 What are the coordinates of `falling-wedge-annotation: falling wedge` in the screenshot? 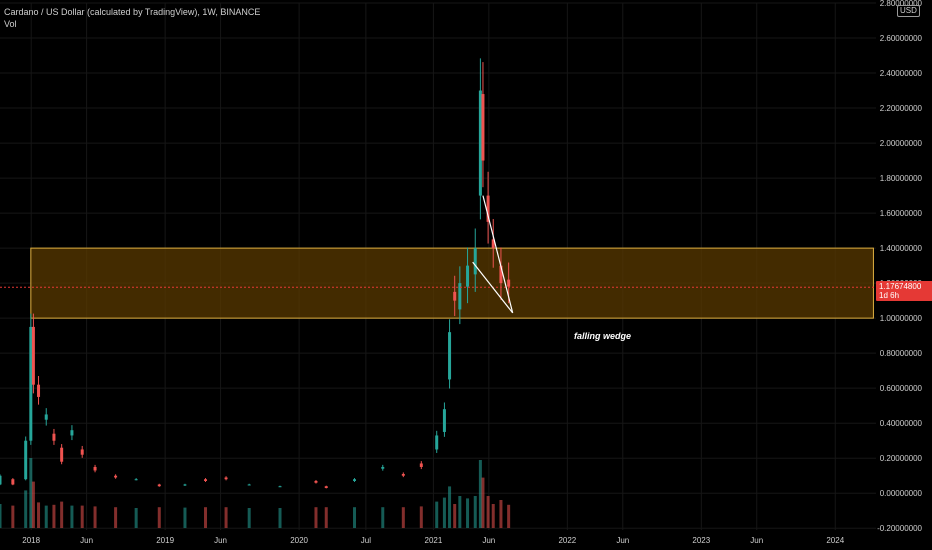 It's located at (603, 336).